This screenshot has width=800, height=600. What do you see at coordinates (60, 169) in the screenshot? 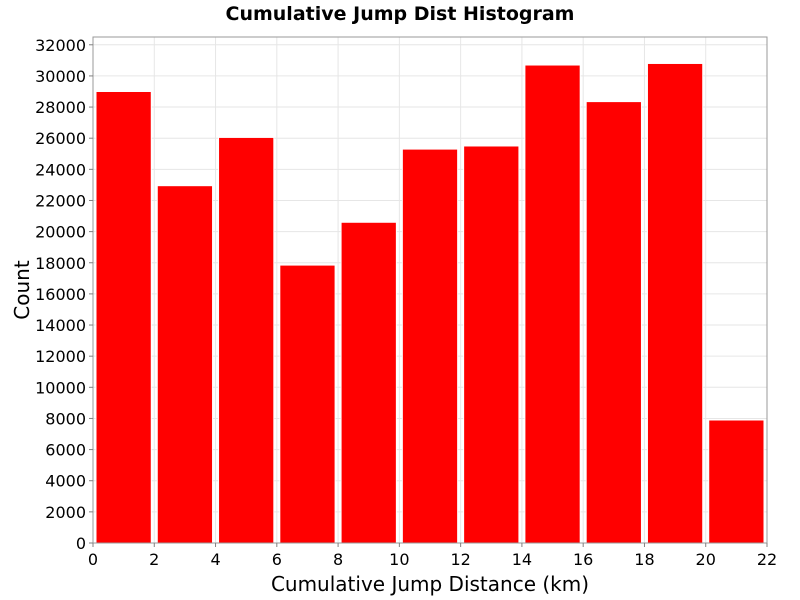
I see `y-tick-label: 24000` at bounding box center [60, 169].